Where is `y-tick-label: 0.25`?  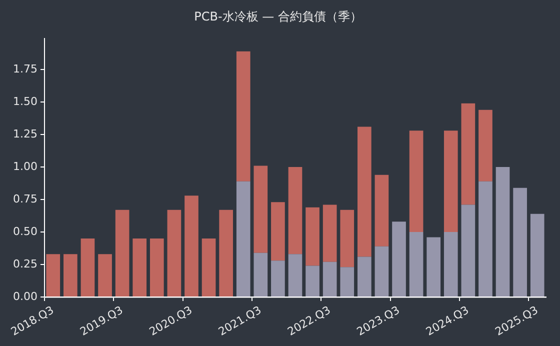
y-tick-label: 0.25 is located at coordinates (25, 263).